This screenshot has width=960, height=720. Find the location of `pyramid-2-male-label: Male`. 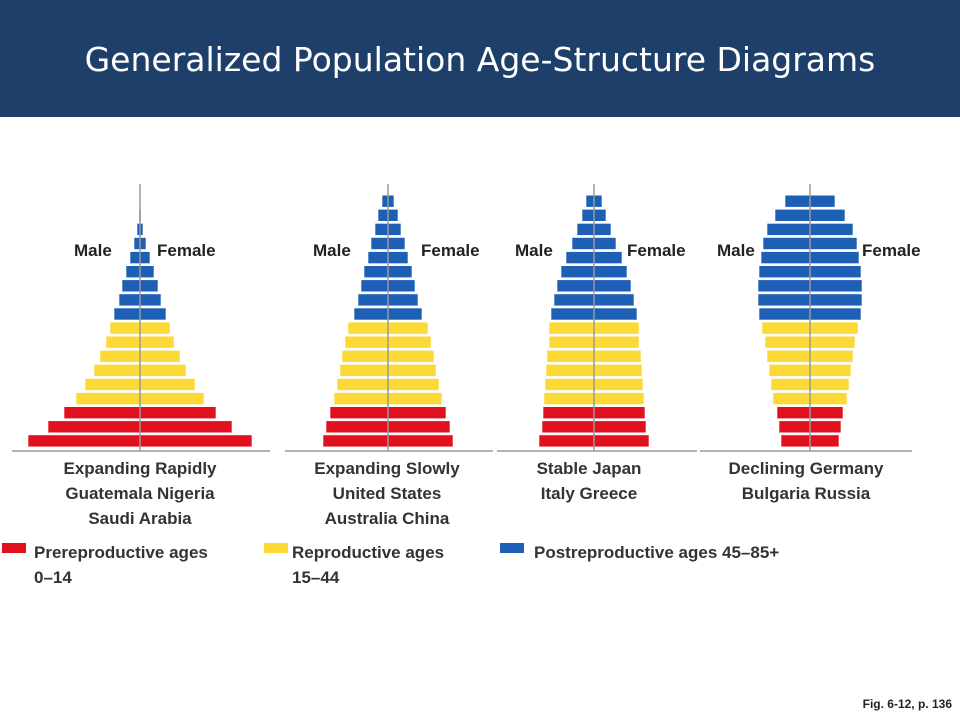

pyramid-2-male-label: Male is located at coordinates (332, 250).